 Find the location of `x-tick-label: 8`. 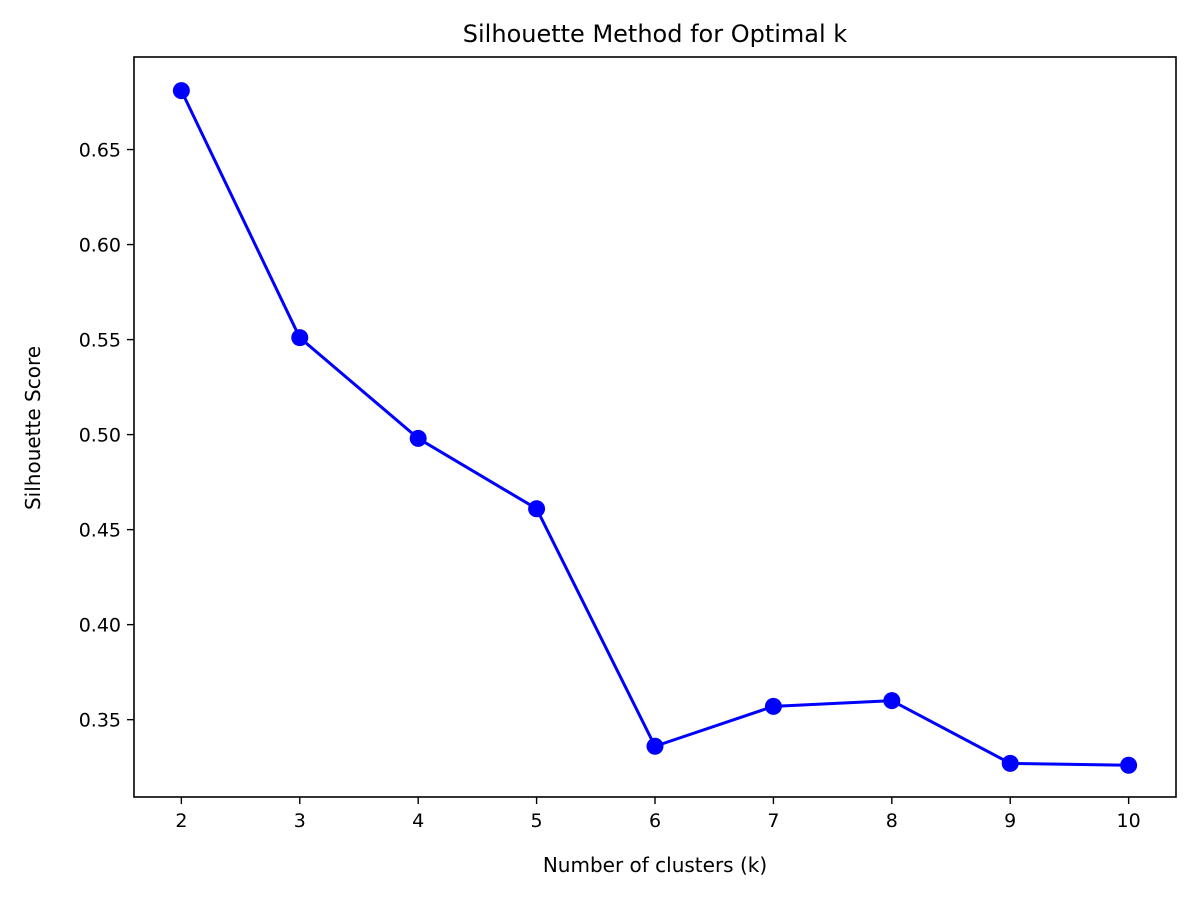

x-tick-label: 8 is located at coordinates (892, 821).